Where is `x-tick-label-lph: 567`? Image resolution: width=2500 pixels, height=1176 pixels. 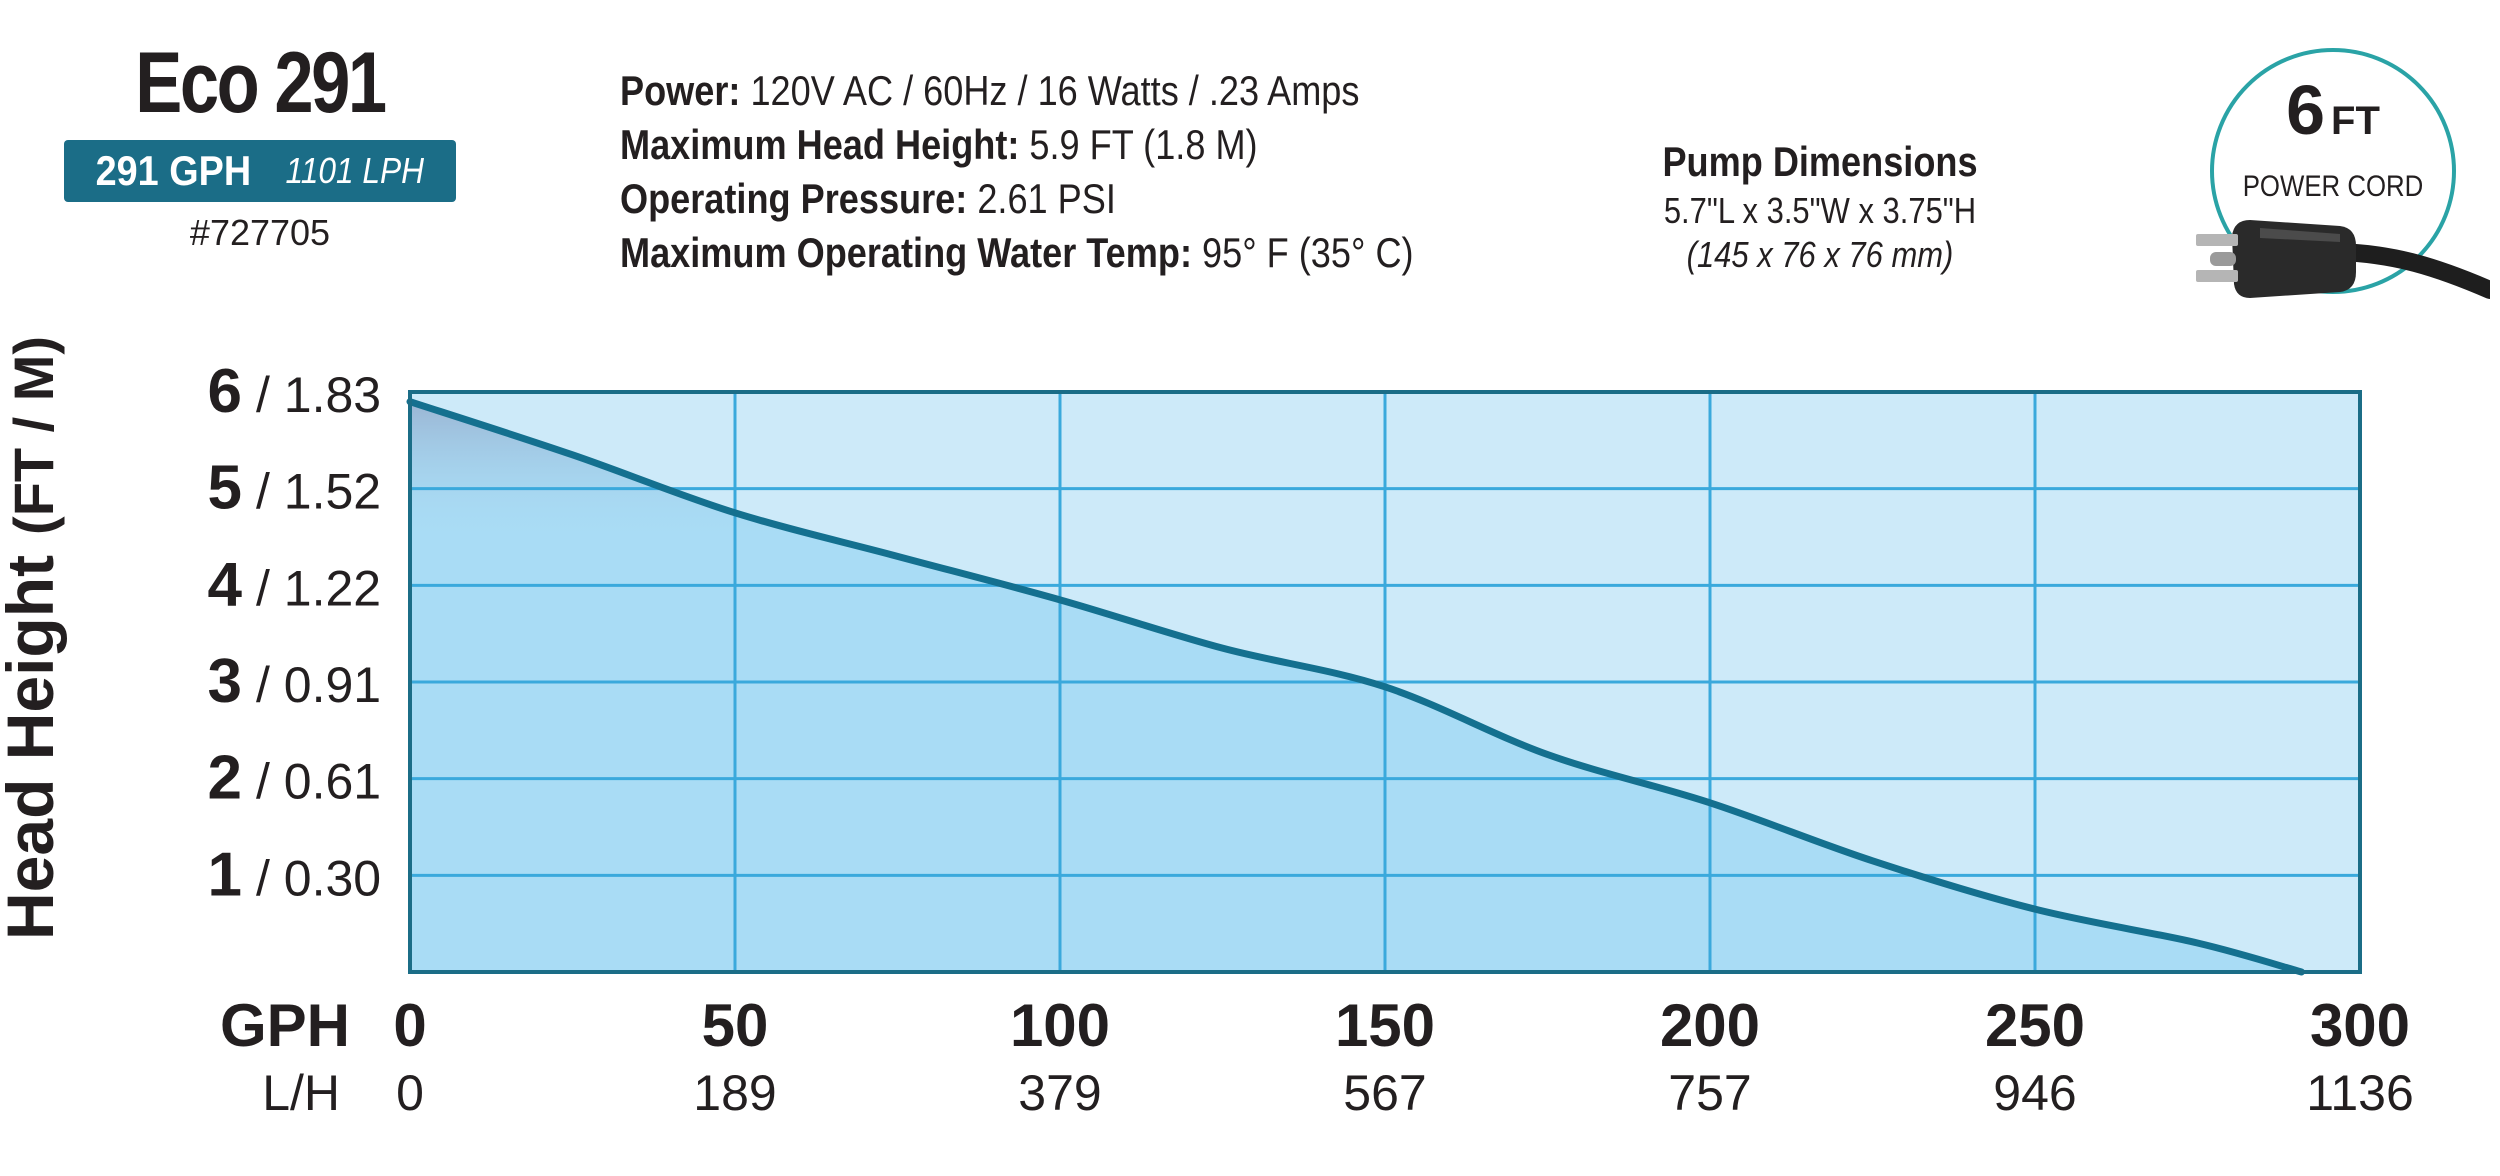 x-tick-label-lph: 567 is located at coordinates (1384, 1093).